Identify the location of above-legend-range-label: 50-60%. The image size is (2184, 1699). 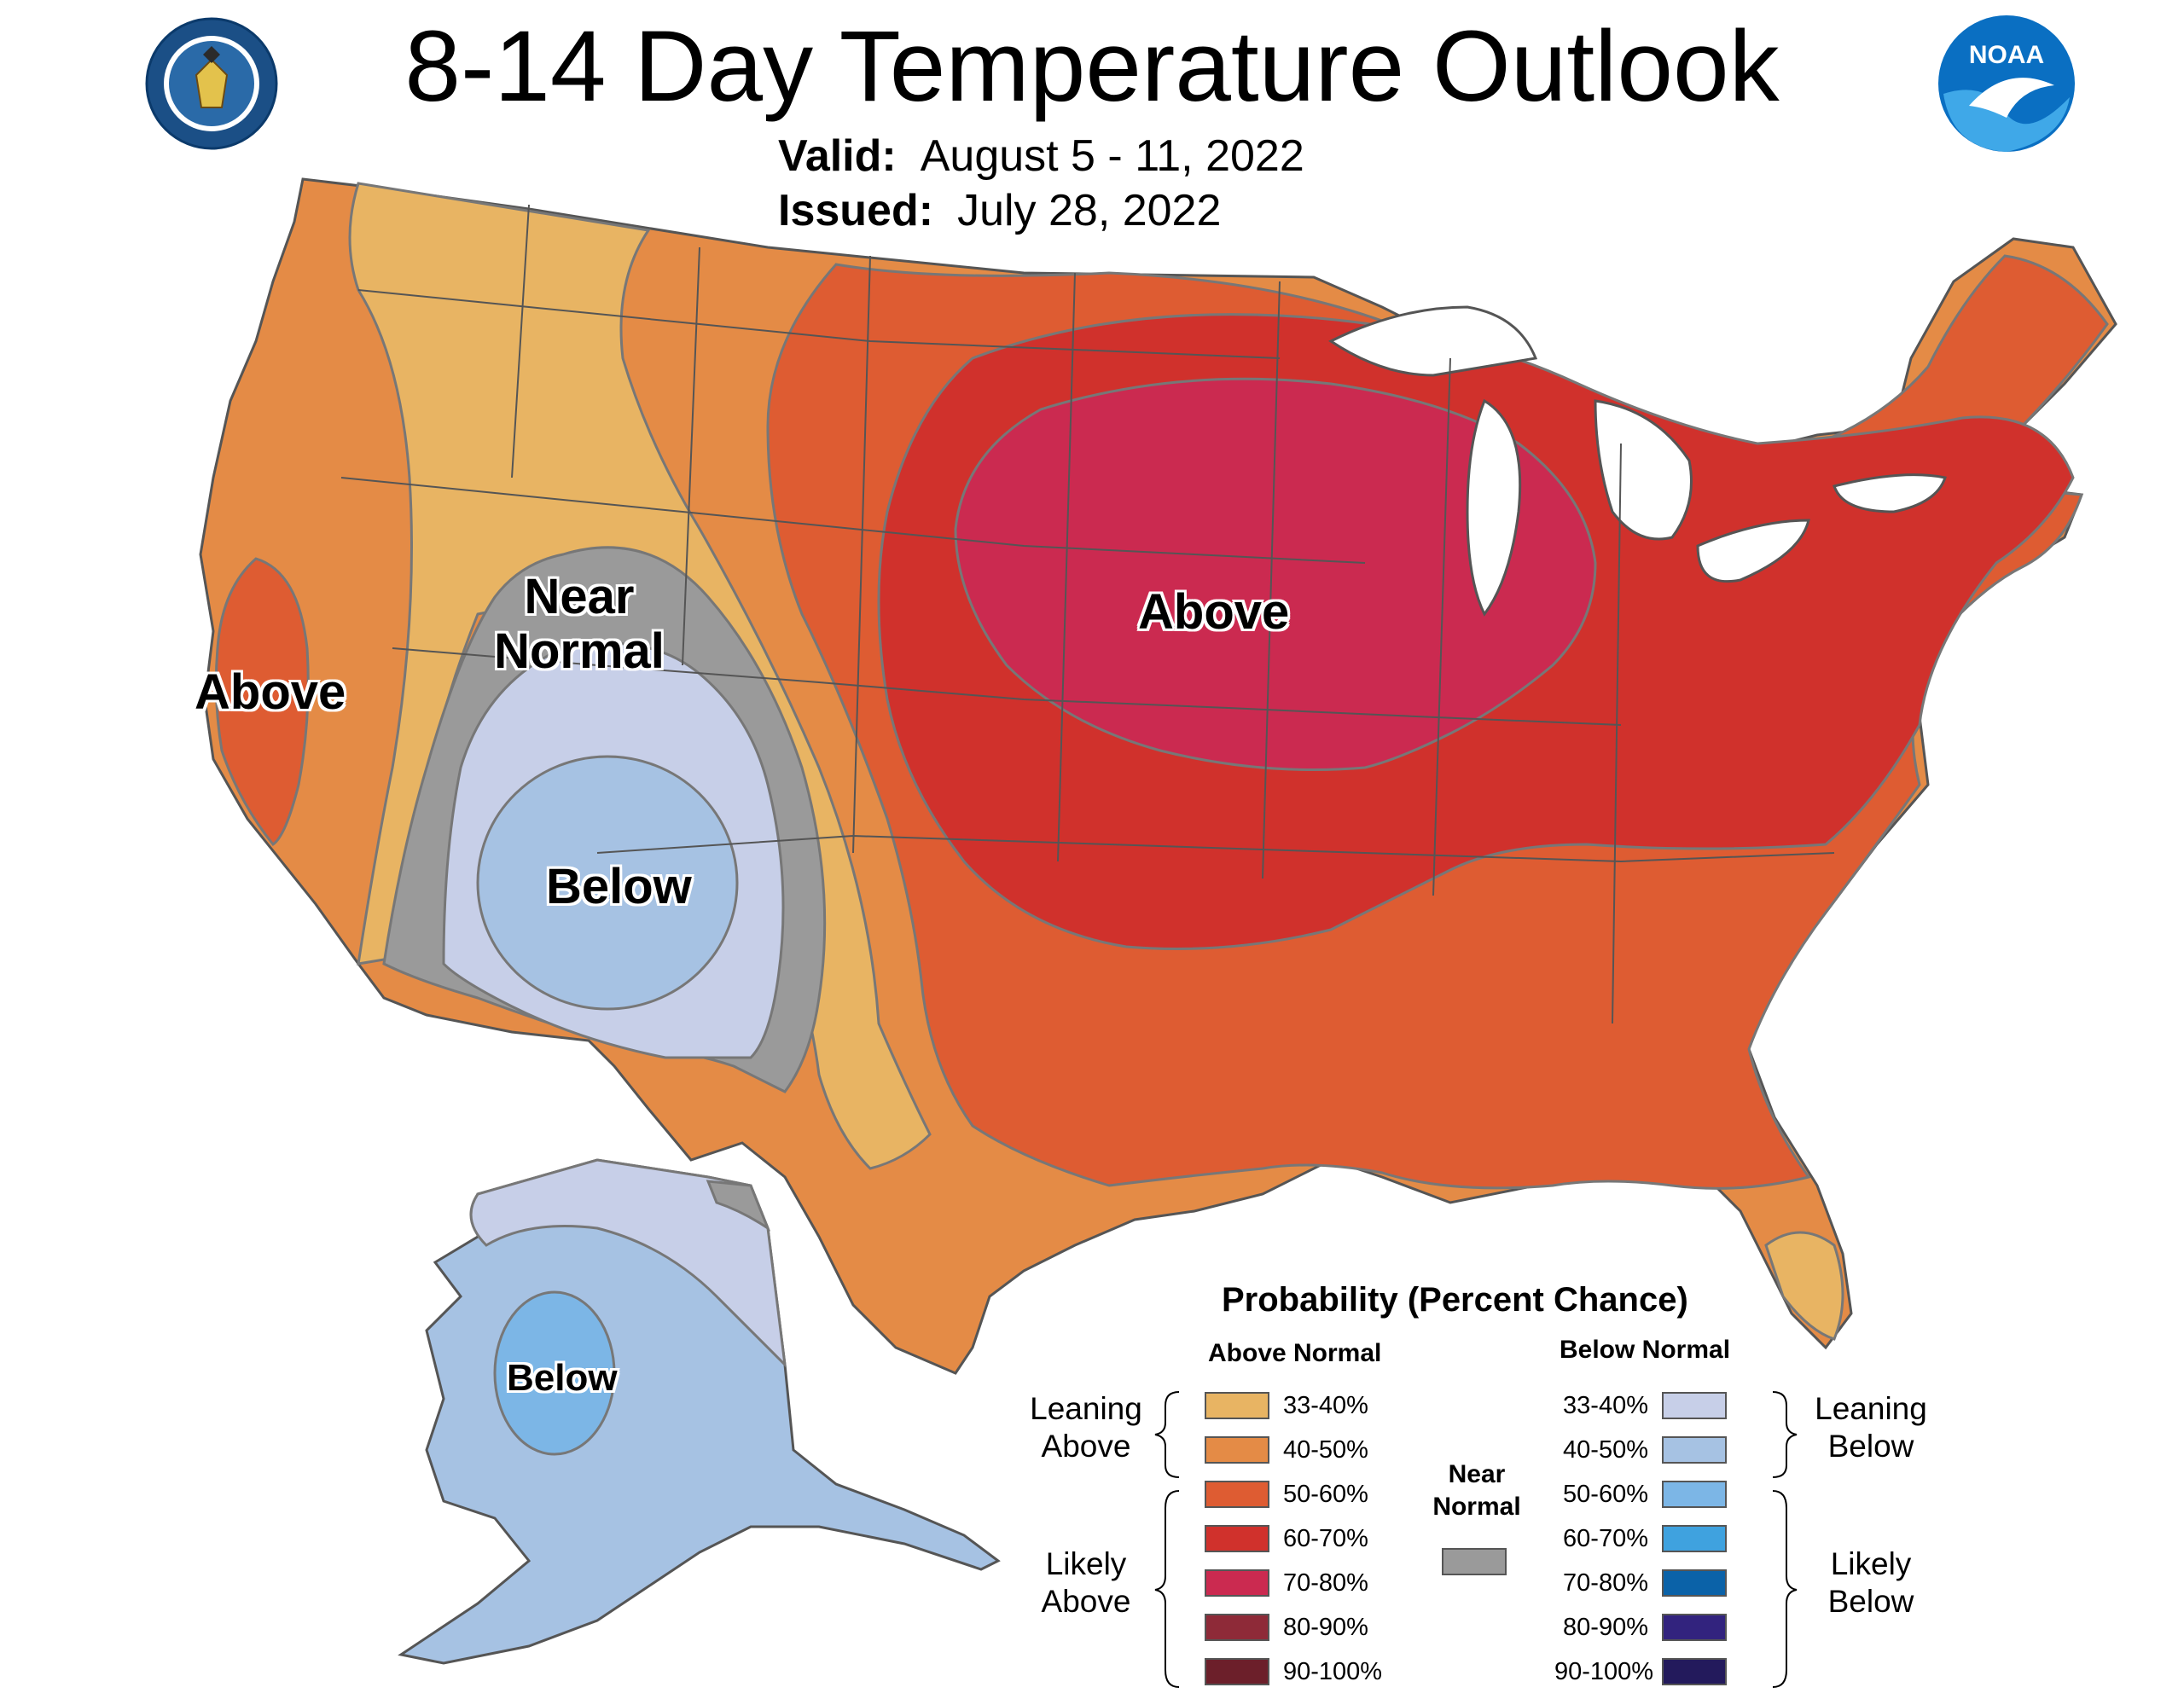
(1325, 1494).